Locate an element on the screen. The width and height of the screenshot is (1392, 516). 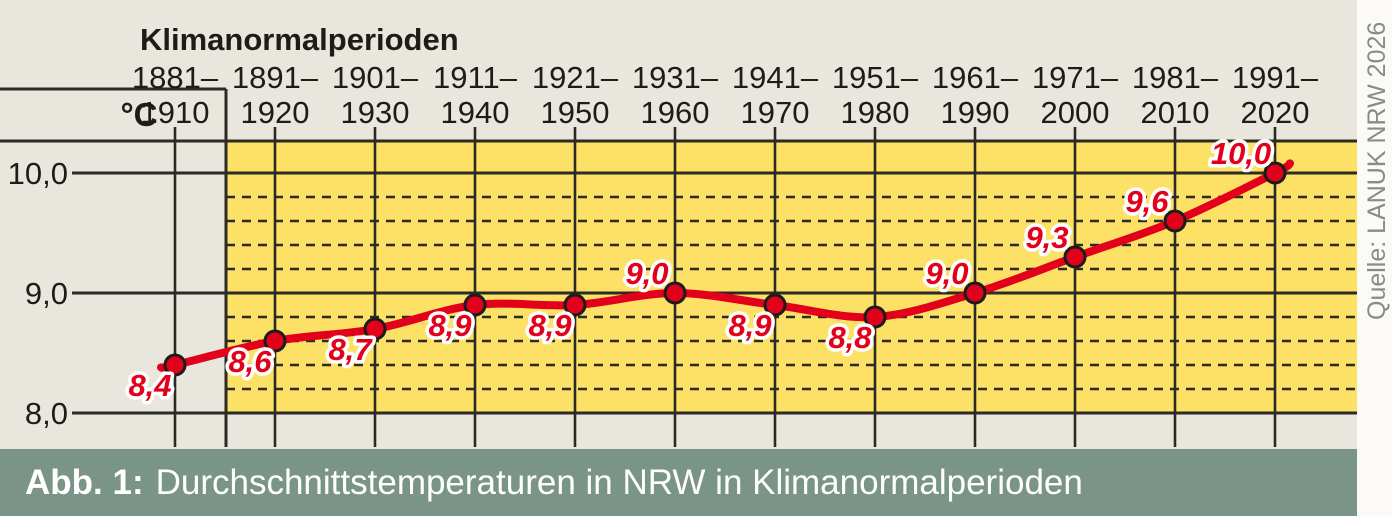
data-point-value-label: 8,4 is located at coordinates (149, 385).